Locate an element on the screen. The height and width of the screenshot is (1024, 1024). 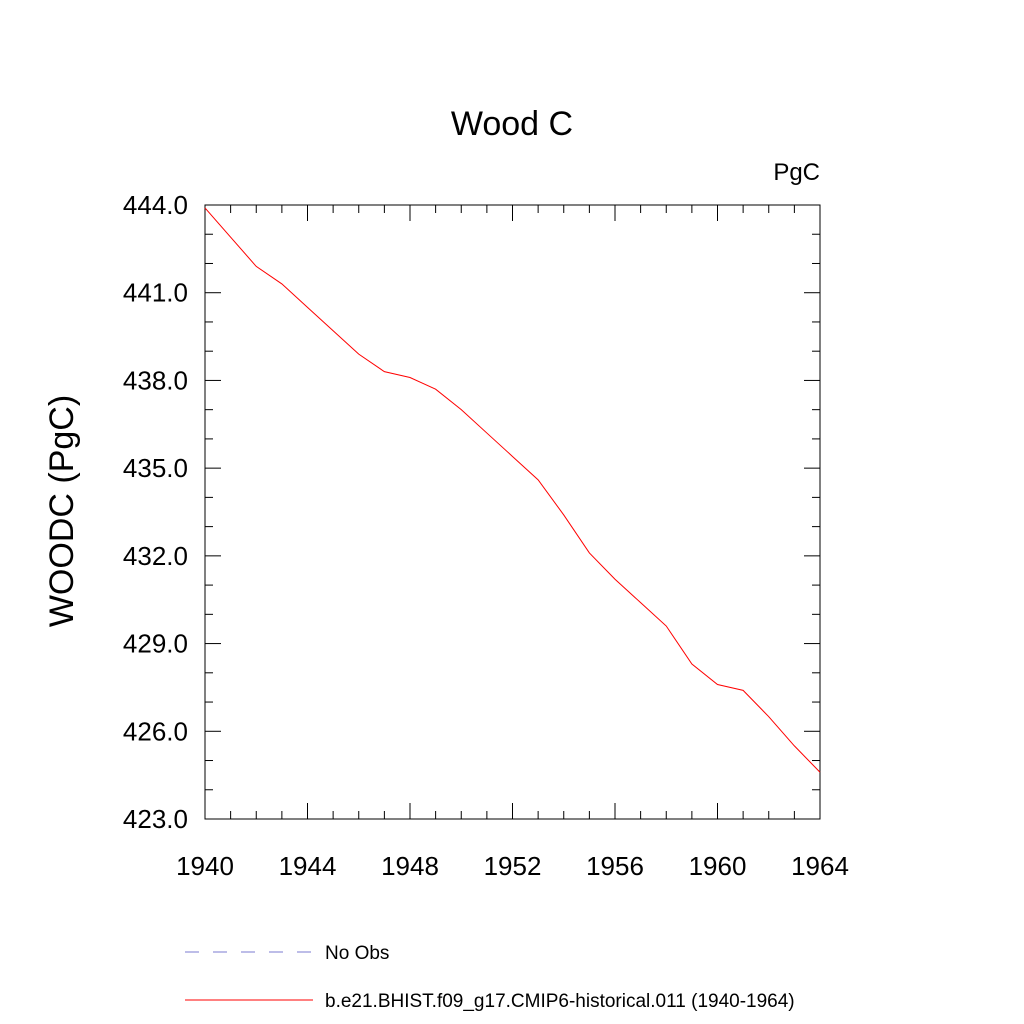
y-tick-label: 441.0 is located at coordinates (155, 293).